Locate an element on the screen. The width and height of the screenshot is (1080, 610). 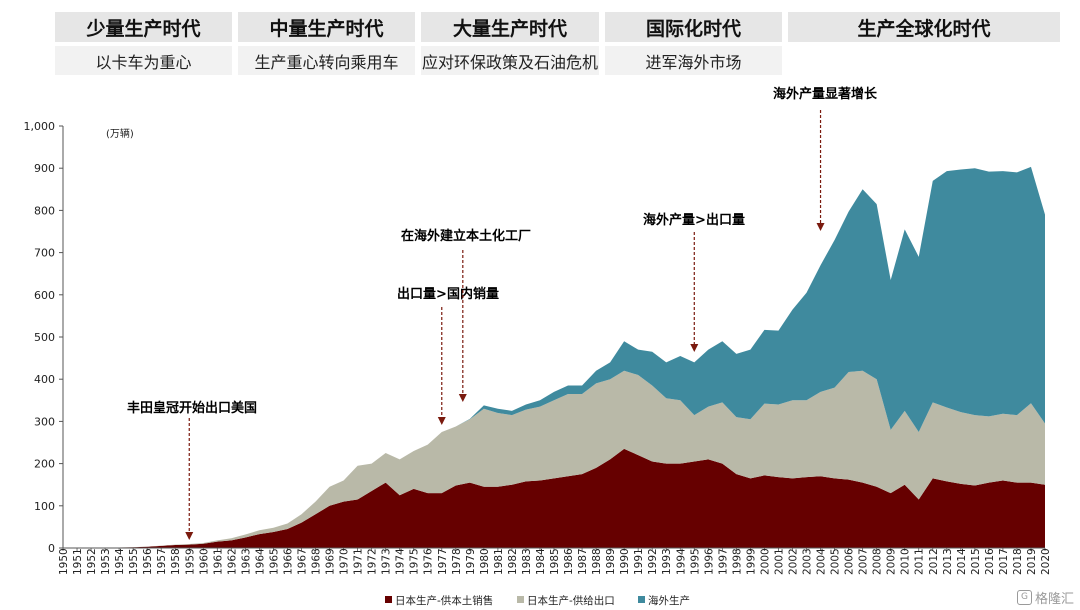
y-tick-label: 0 is located at coordinates (51, 548).